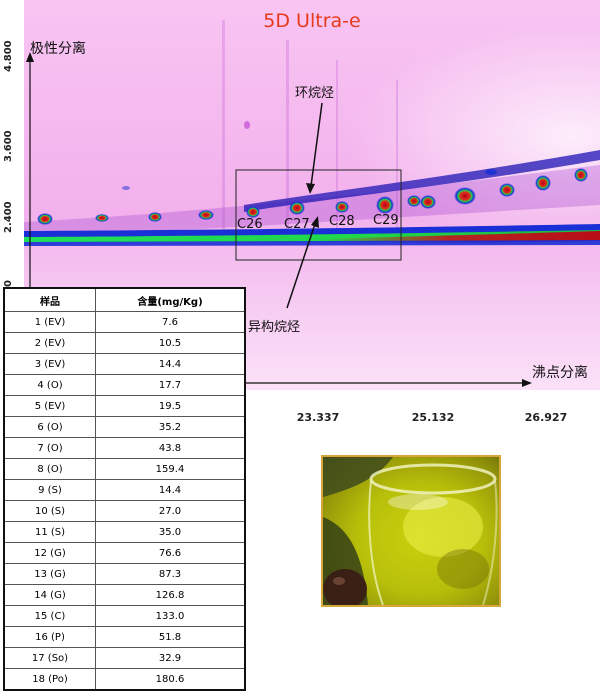 This screenshot has height=691, width=600. Describe the element at coordinates (8, 56) in the screenshot. I see `y-tick-label: 4.800` at that location.